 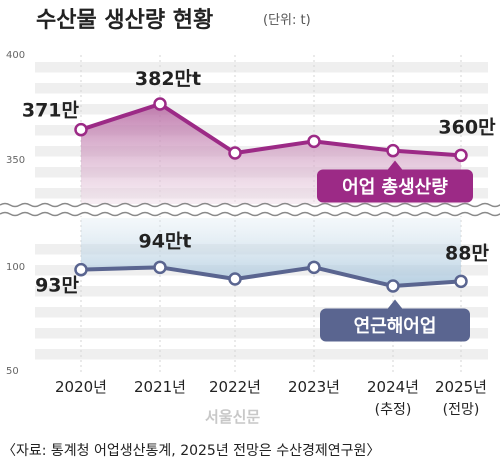 What do you see at coordinates (57, 286) in the screenshot?
I see `point-label: 93만` at bounding box center [57, 286].